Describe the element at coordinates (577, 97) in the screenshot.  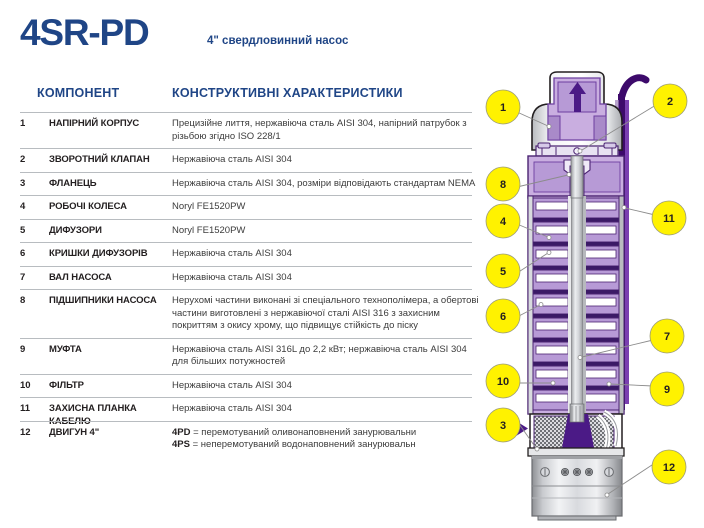
I see `discharge-flow-arrow` at that location.